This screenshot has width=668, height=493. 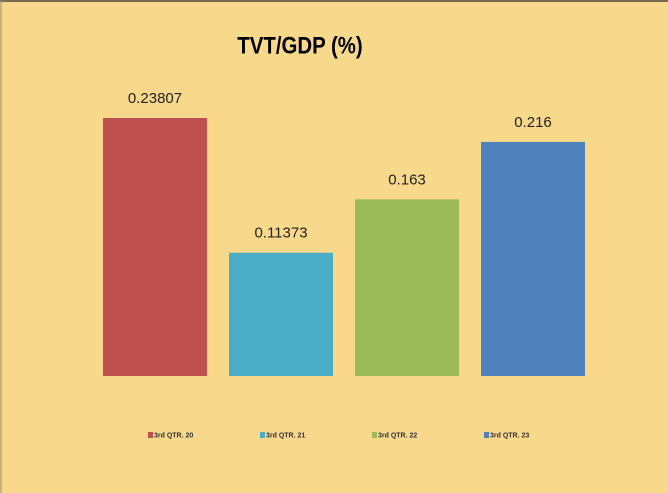 I want to click on legend-label: 3rd QTR. 23, so click(x=509, y=435).